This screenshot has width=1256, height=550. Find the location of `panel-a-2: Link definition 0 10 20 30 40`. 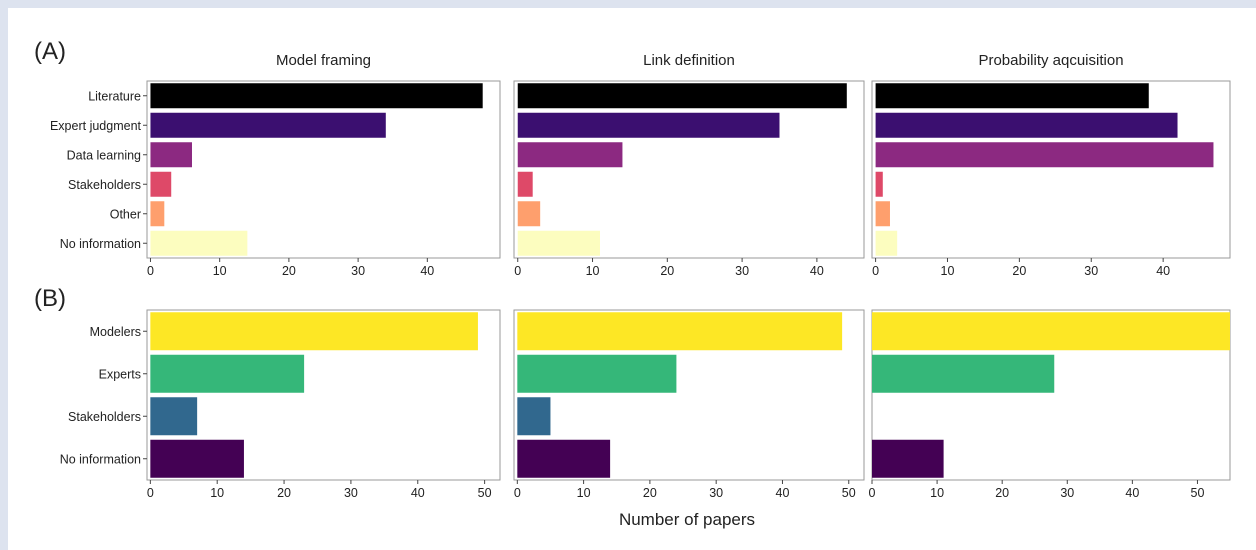

panel-a-2: Link definition 0 10 20 30 40 is located at coordinates (689, 165).